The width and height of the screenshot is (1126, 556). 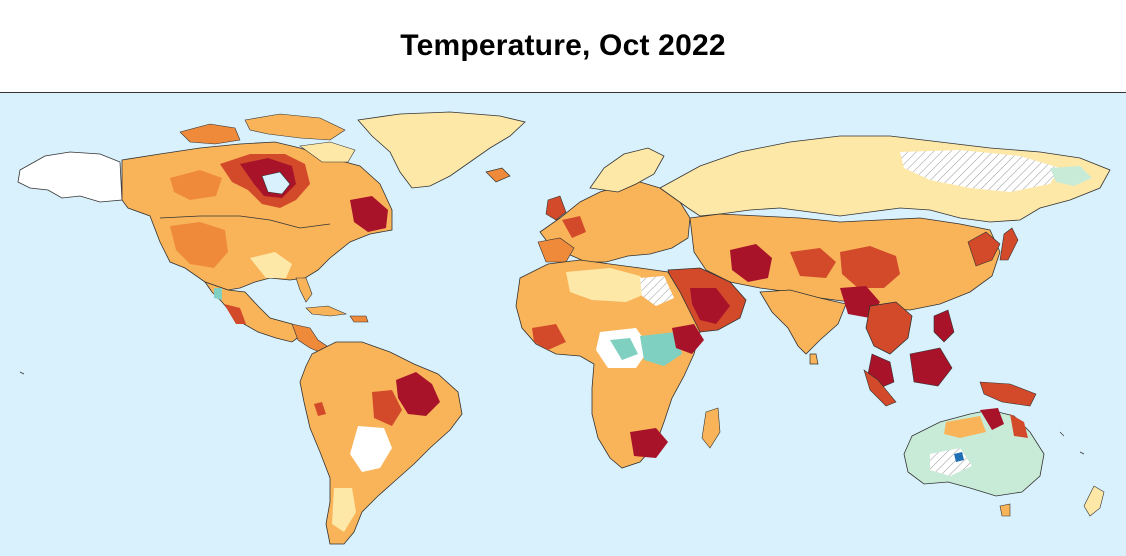 What do you see at coordinates (974, 453) in the screenshot?
I see `australia-base` at bounding box center [974, 453].